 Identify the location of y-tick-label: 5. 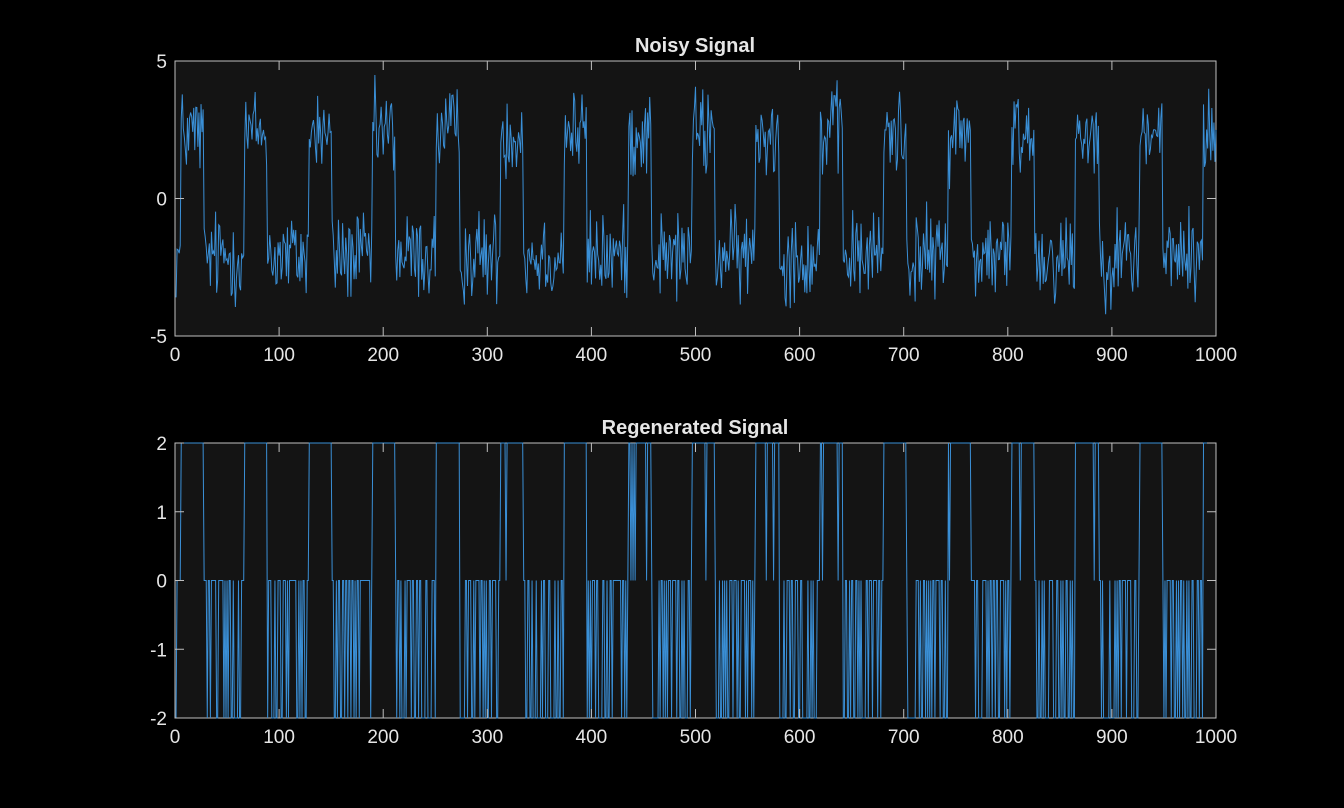
(161, 62).